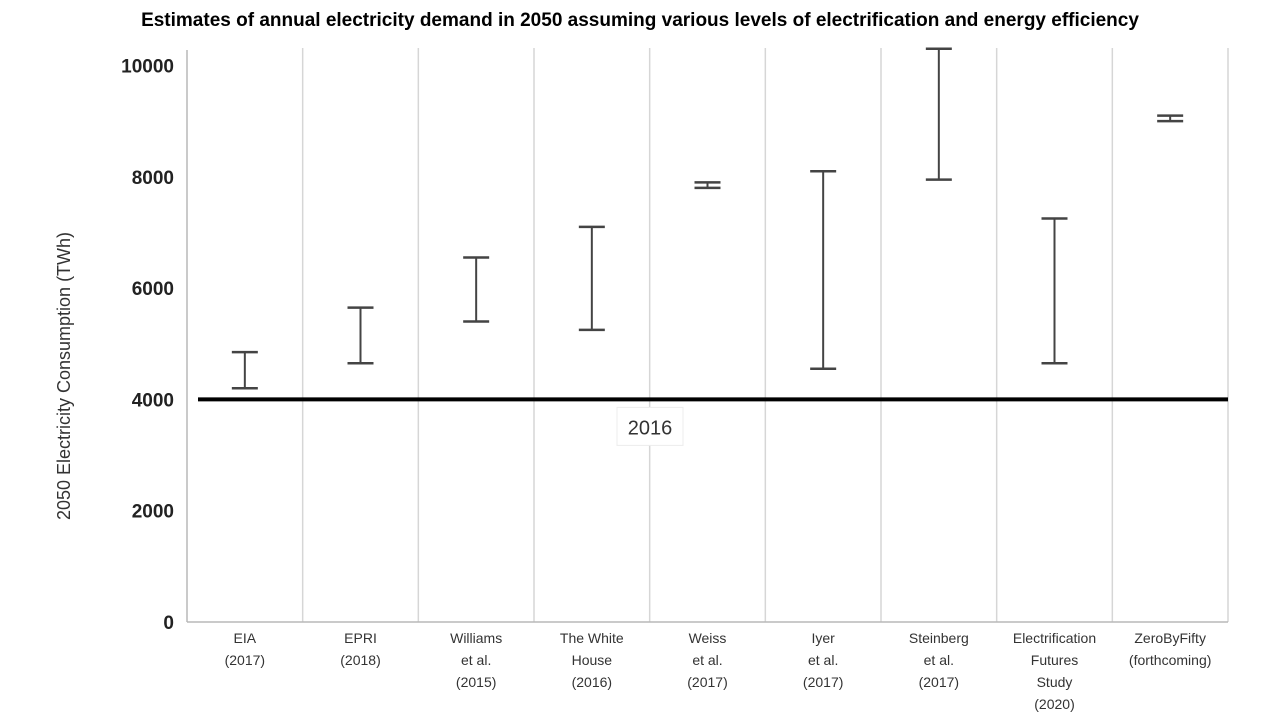  I want to click on reference-line-label: 2016, so click(650, 428).